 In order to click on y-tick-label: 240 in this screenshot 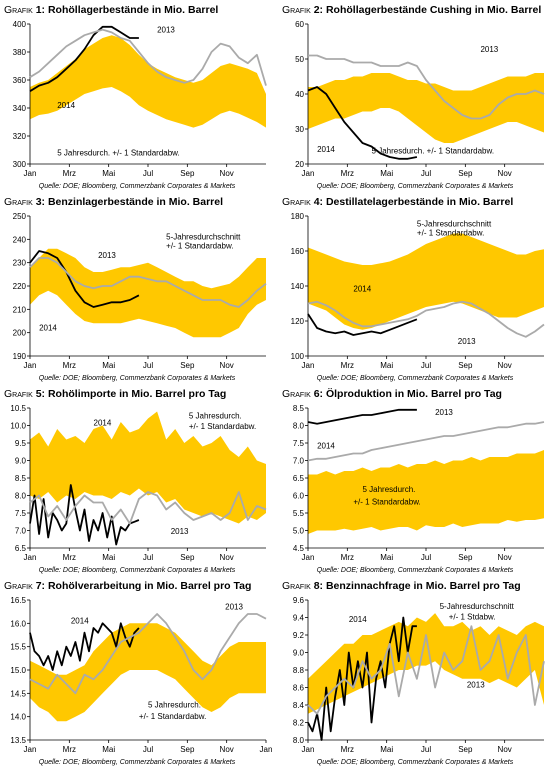, I will do `click(20, 239)`.